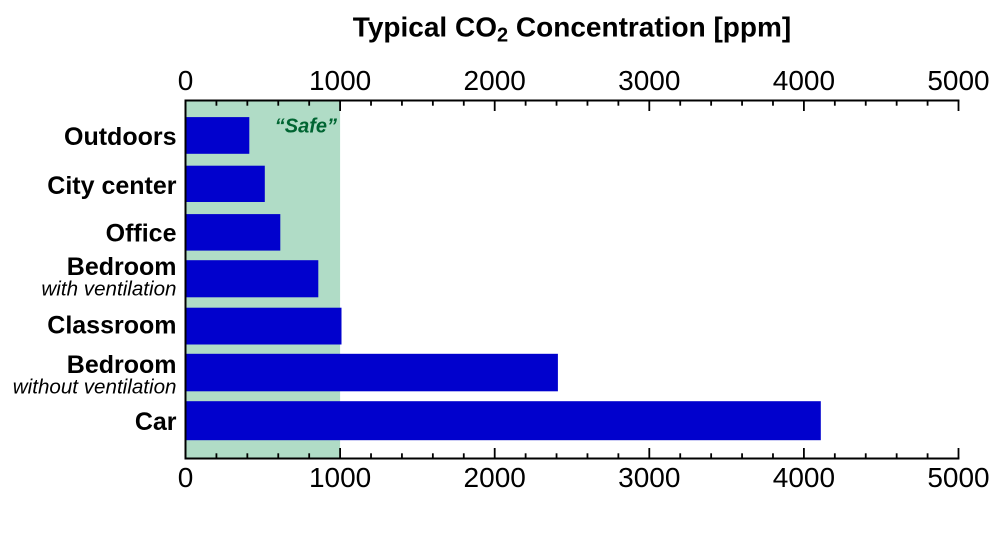 The height and width of the screenshot is (548, 1000). Describe the element at coordinates (95, 386) in the screenshot. I see `svg-text: without ventilation` at that location.